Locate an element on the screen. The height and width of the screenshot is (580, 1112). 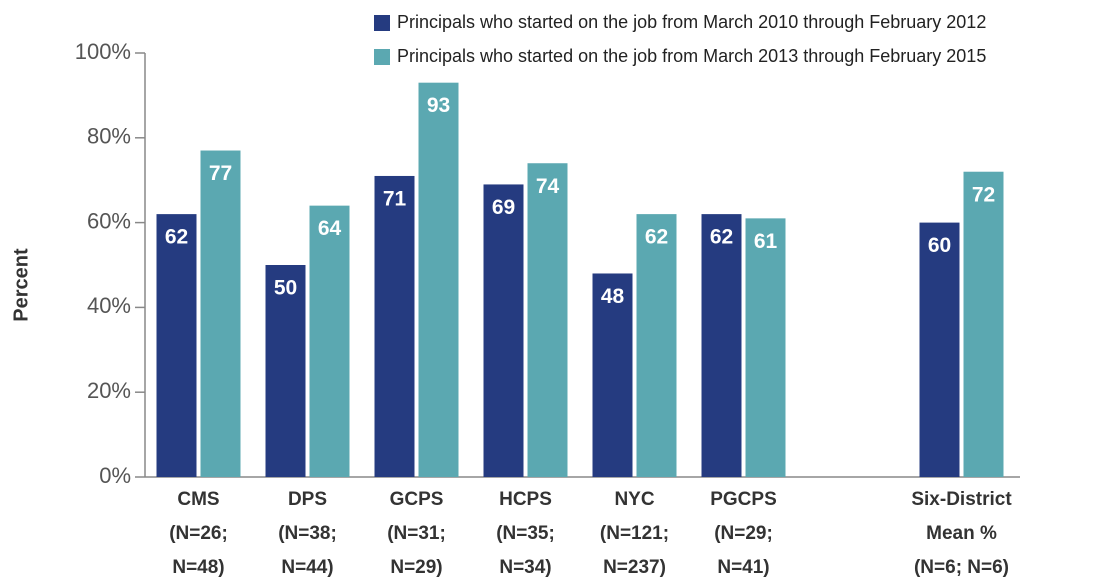
y-axis-label: Percent is located at coordinates (21, 285).